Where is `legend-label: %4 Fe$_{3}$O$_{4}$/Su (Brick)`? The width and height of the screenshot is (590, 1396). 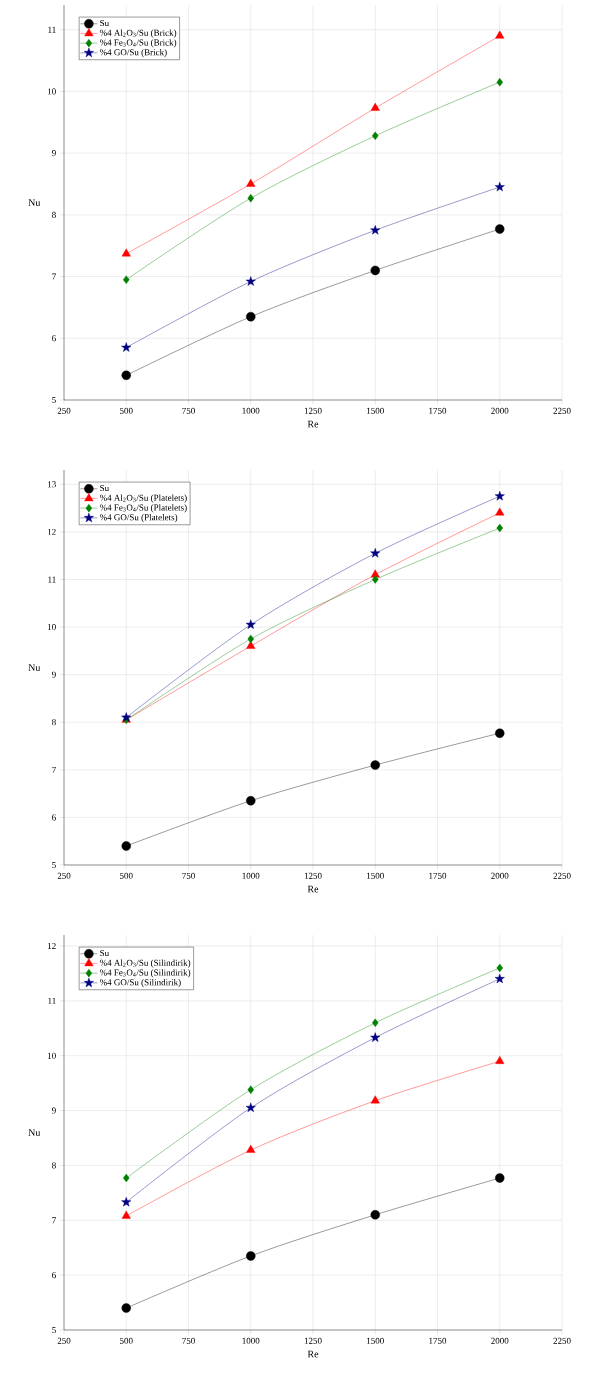
legend-label: %4 Fe$_{3}$O$_{4}$/Su (Brick) is located at coordinates (138, 43).